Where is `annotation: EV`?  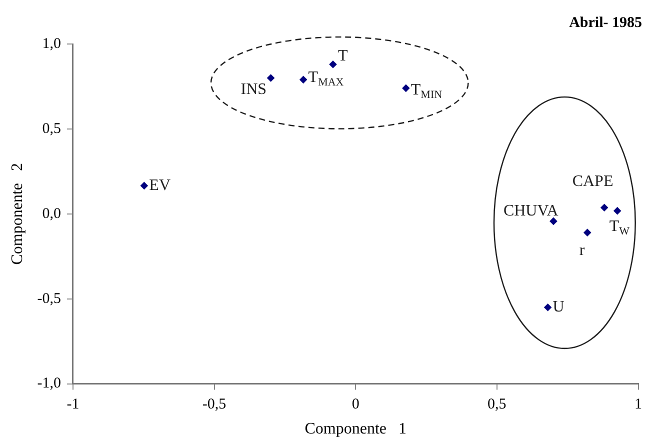
annotation: EV is located at coordinates (160, 185).